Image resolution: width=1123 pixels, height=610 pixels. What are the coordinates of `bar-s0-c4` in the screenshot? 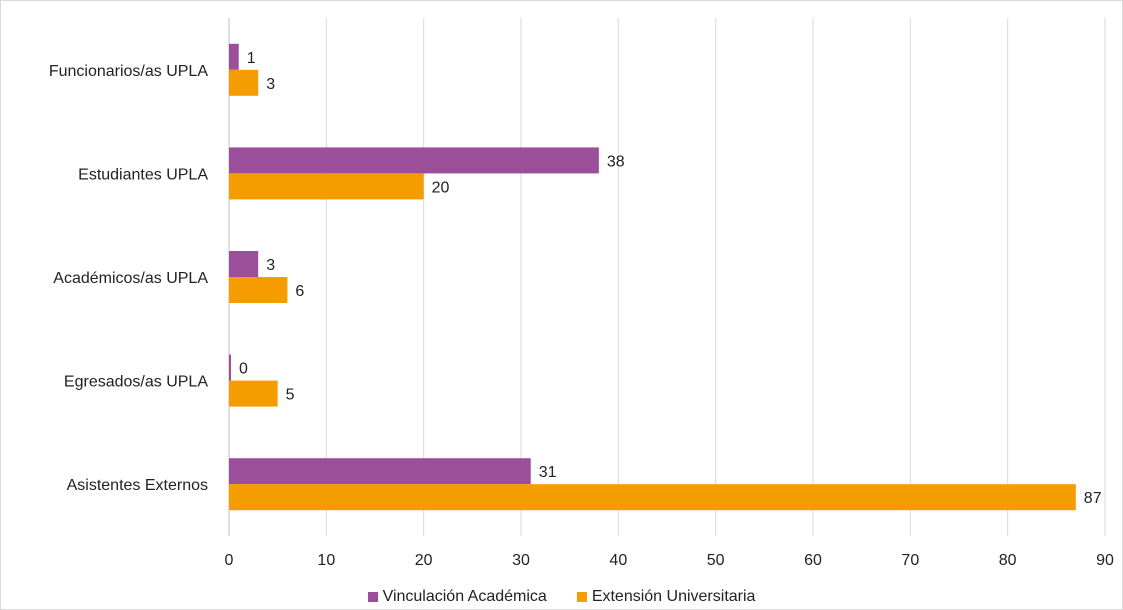 It's located at (380, 471).